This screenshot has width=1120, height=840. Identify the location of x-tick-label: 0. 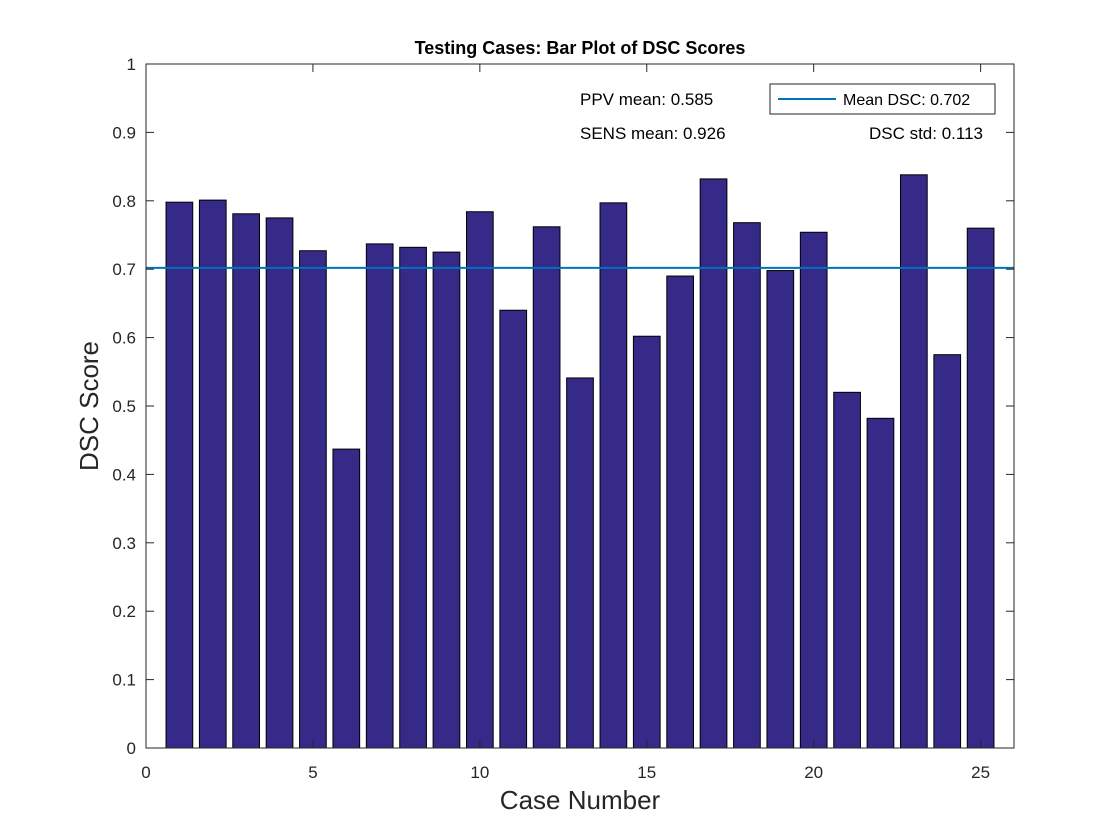
(145, 772).